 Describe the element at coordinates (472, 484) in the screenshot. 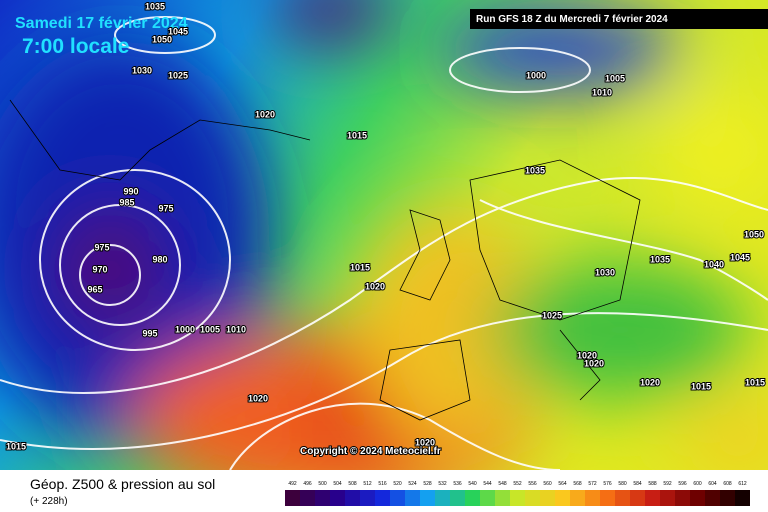

I see `colorbar-label: 540` at that location.